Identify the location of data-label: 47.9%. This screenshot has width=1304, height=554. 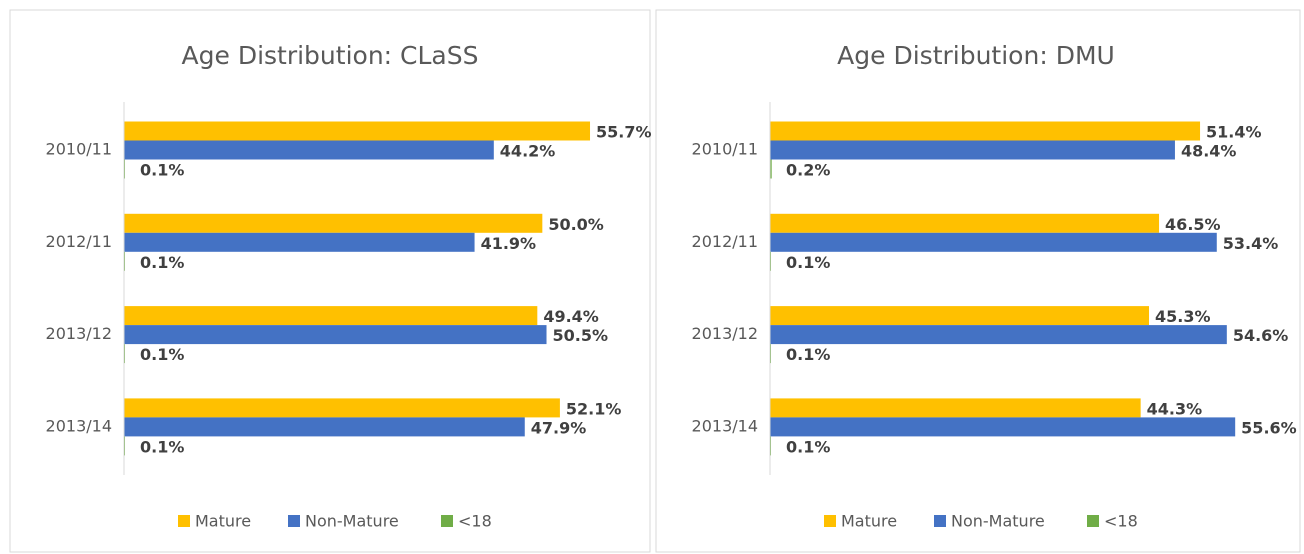
(559, 427).